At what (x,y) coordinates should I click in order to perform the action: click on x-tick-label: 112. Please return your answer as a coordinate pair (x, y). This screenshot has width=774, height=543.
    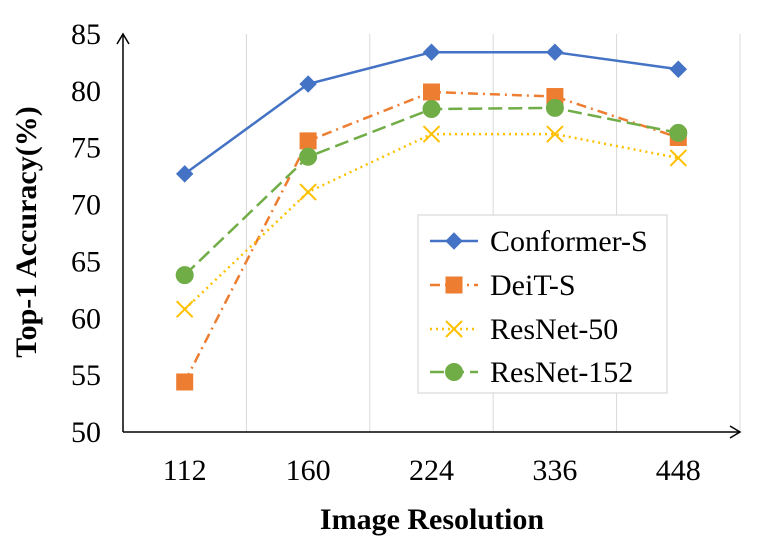
    Looking at the image, I should click on (185, 470).